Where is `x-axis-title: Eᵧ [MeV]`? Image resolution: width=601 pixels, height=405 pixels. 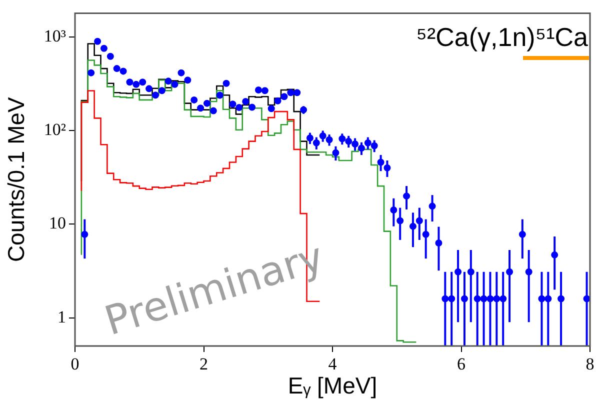 x-axis-title: Eᵧ [MeV] is located at coordinates (333, 385).